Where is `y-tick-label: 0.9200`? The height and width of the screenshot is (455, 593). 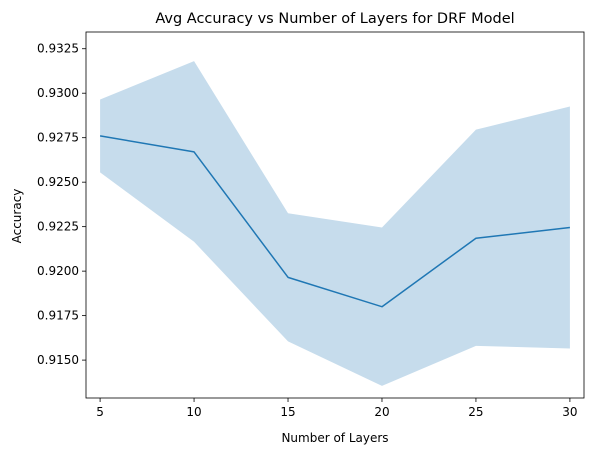 y-tick-label: 0.9200 is located at coordinates (58, 271).